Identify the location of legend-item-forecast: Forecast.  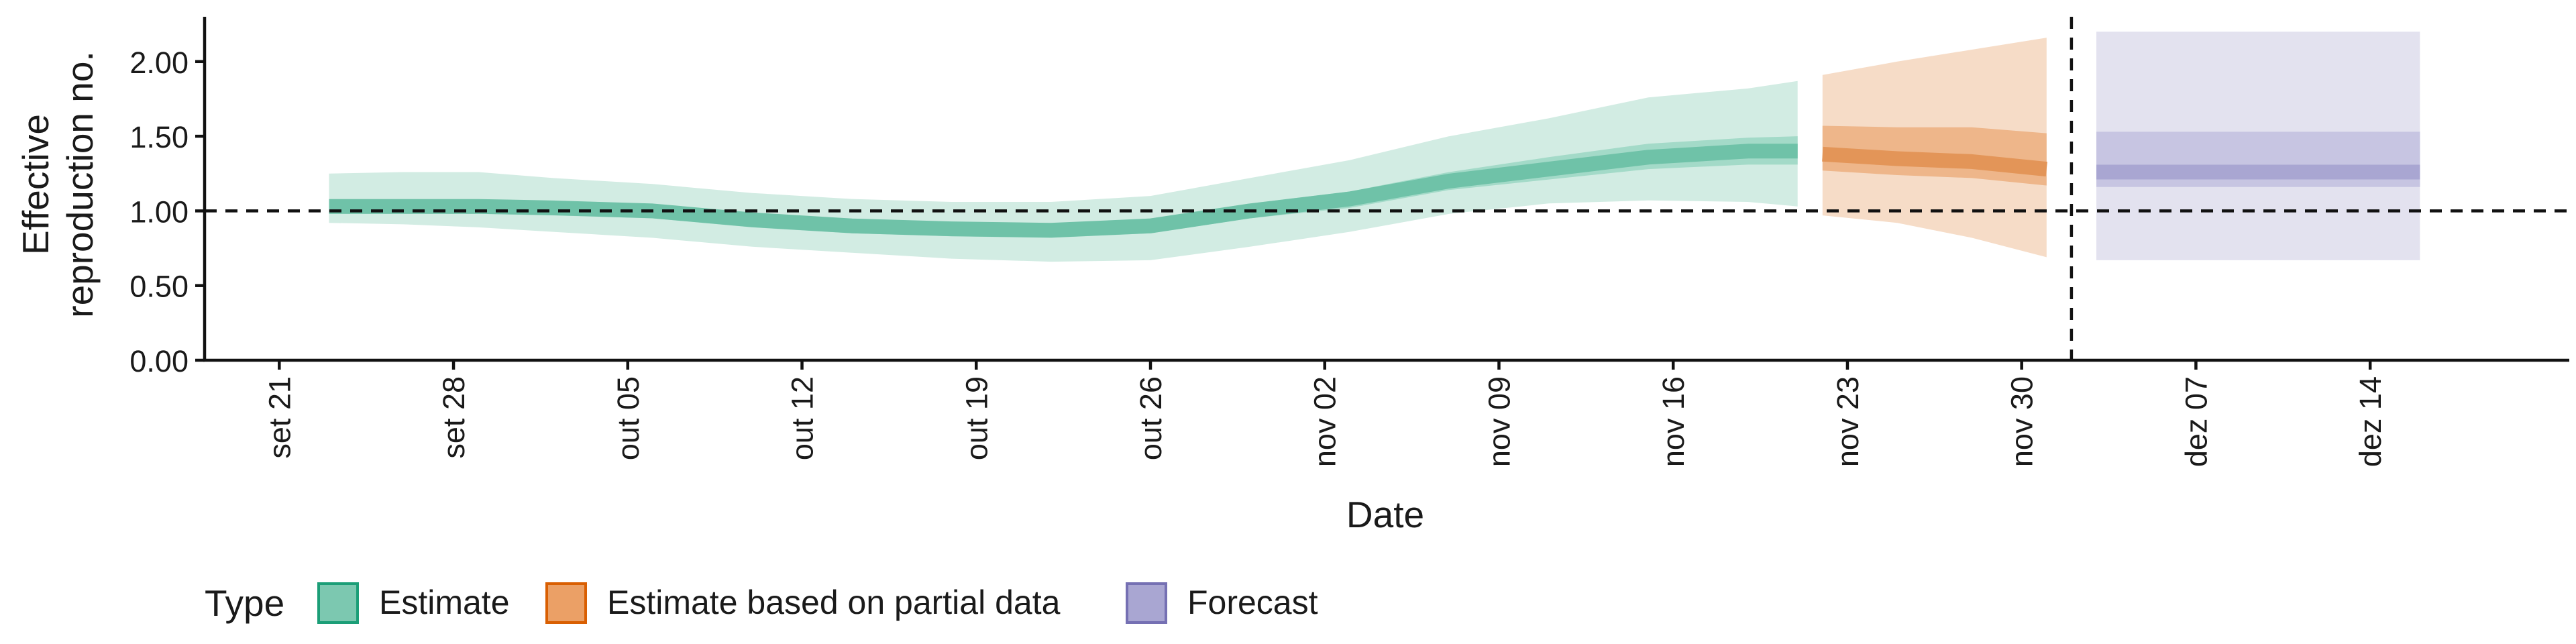
(1222, 603).